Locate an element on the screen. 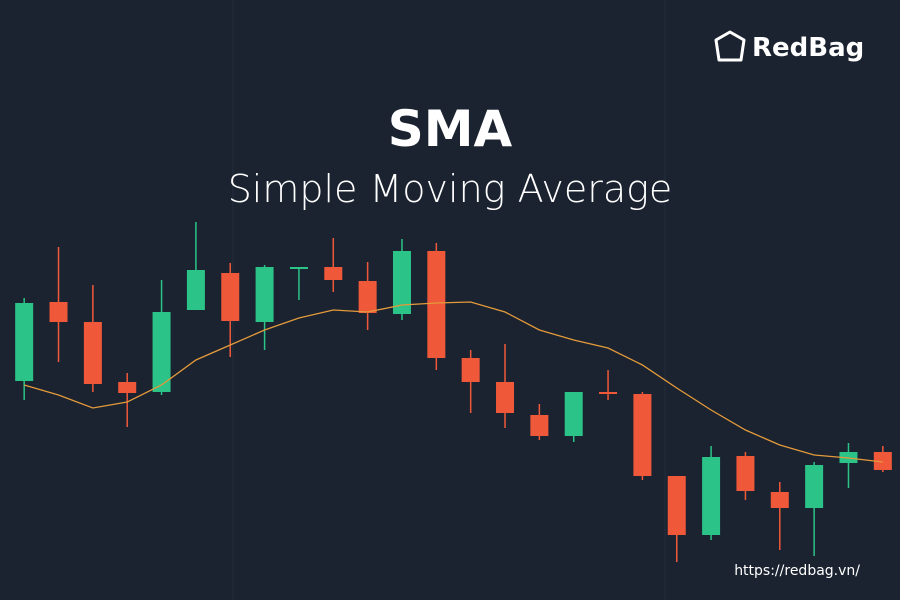 This screenshot has width=900, height=600. logo-icon is located at coordinates (730, 46).